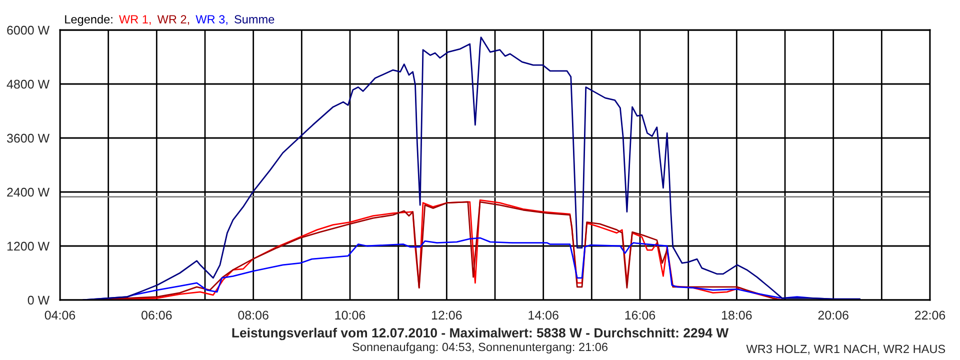 This screenshot has height=360, width=960. Describe the element at coordinates (833, 315) in the screenshot. I see `x-tick-label: 20:06` at that location.